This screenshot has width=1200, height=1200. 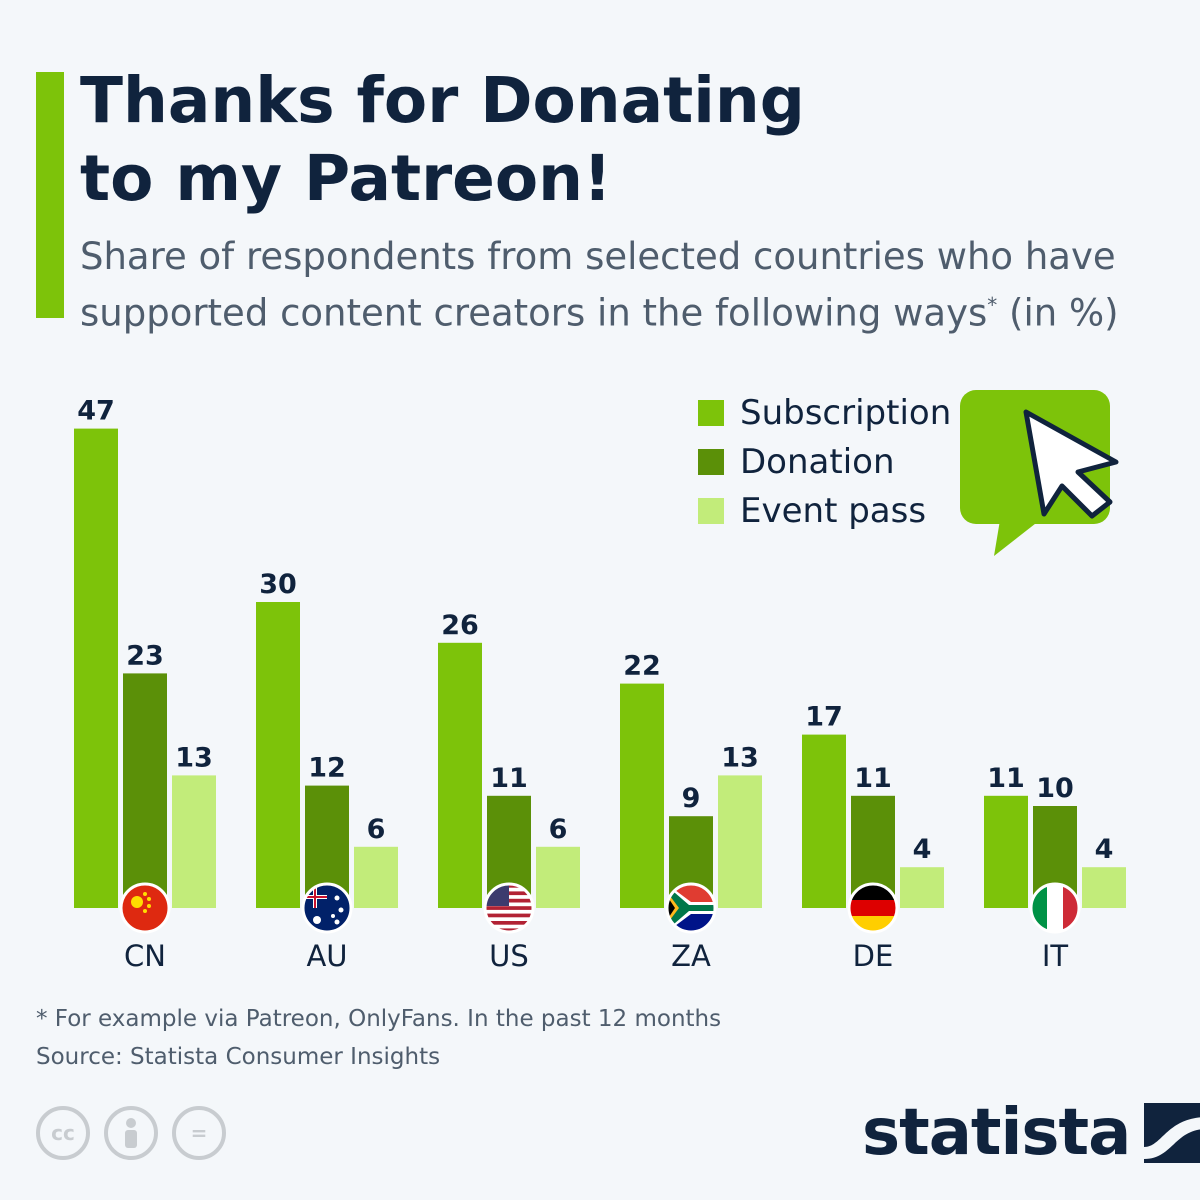 What do you see at coordinates (691, 908) in the screenshot?
I see `south-africa-flag-icon` at bounding box center [691, 908].